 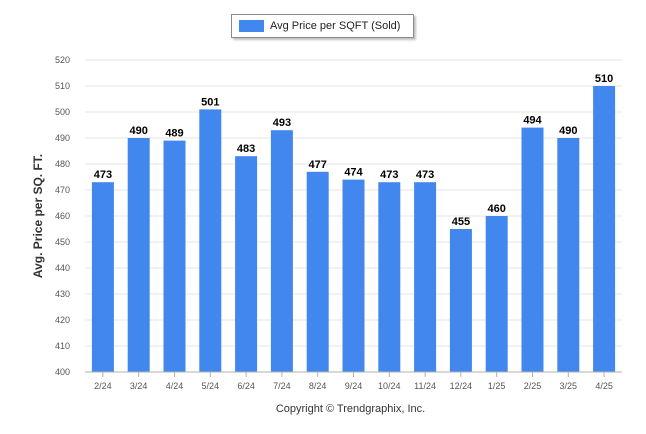 What do you see at coordinates (461, 222) in the screenshot?
I see `data-label: 455` at bounding box center [461, 222].